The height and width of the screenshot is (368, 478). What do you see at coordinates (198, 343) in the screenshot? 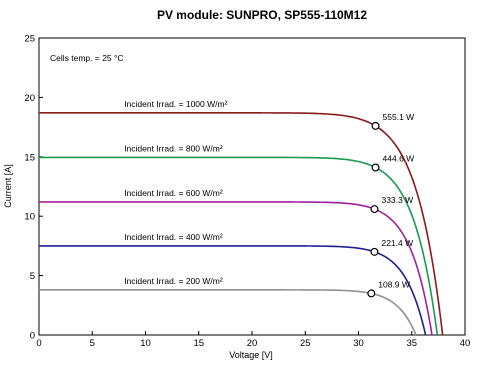
I see `x-tick-label: 15` at bounding box center [198, 343].